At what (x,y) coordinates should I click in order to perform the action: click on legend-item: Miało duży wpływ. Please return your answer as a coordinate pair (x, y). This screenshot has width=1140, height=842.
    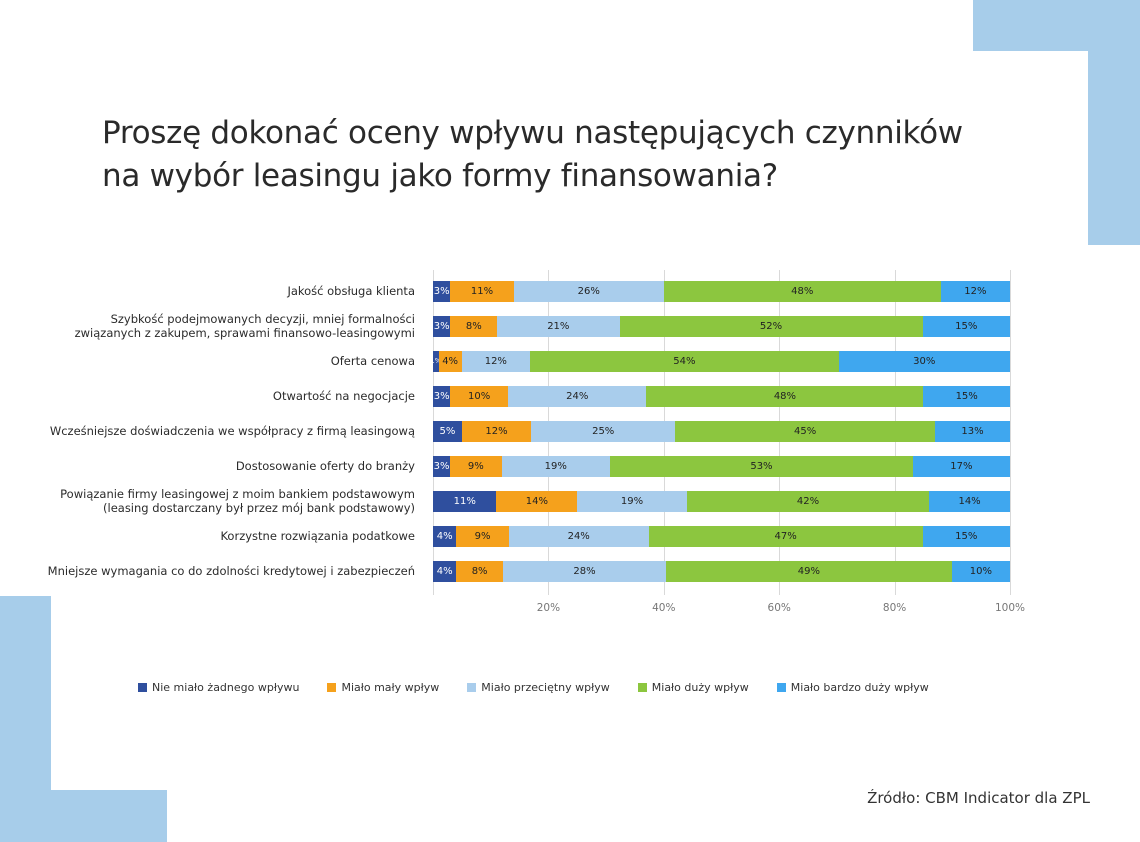
    Looking at the image, I should click on (693, 687).